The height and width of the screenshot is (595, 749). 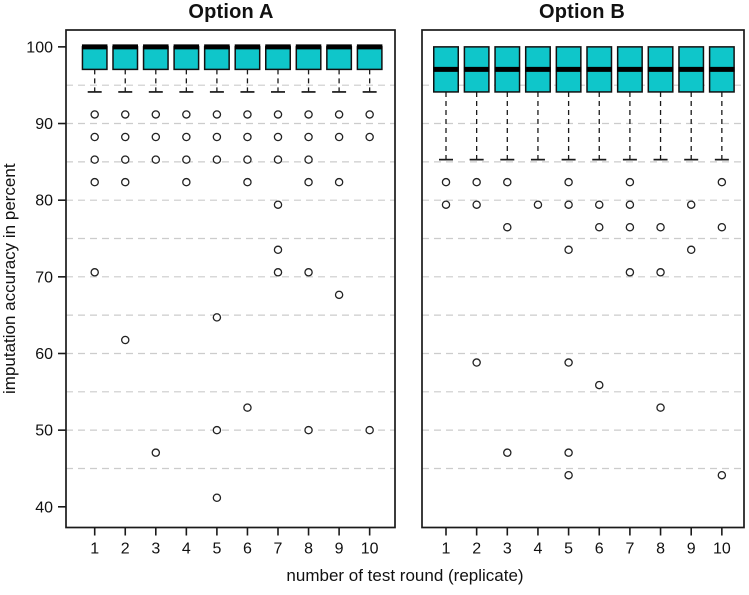 What do you see at coordinates (582, 12) in the screenshot?
I see `panel-b-title: Option B` at bounding box center [582, 12].